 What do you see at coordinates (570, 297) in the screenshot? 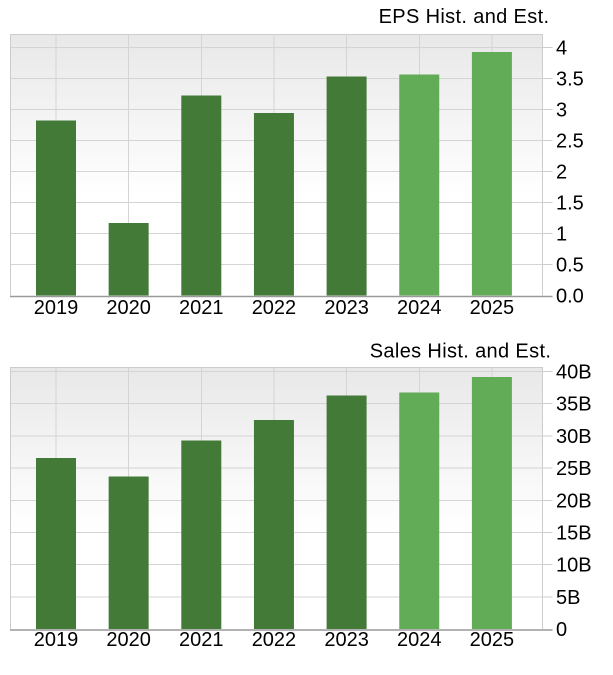
I see `svg-text: 0.0` at bounding box center [570, 297].